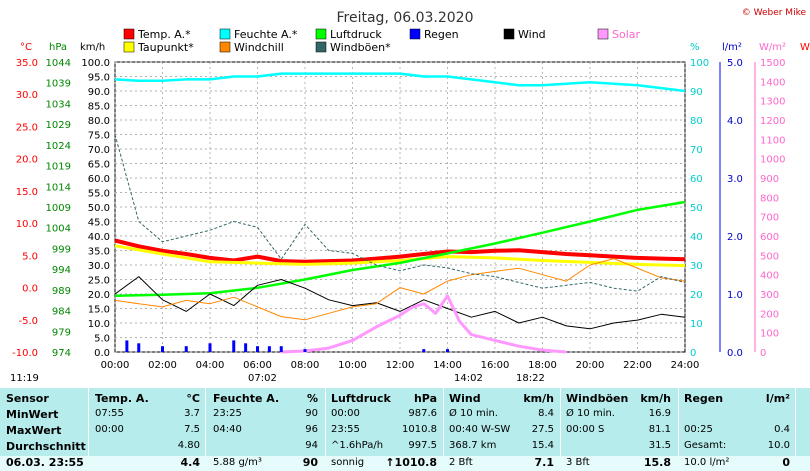 This screenshot has height=471, width=810. What do you see at coordinates (99, 150) in the screenshot?
I see `kmh-tick-label: 70.0` at bounding box center [99, 150].